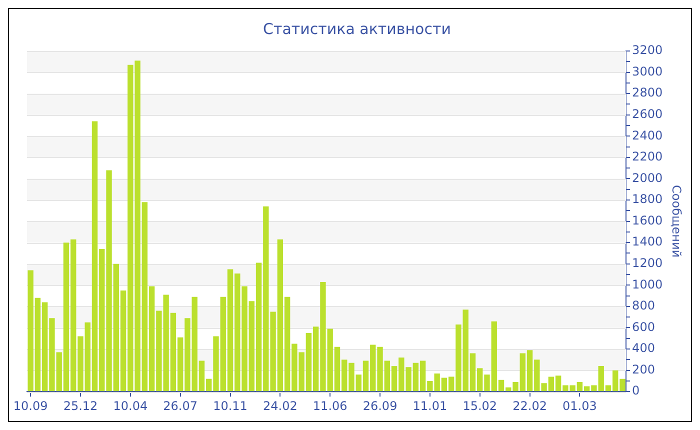 The image size is (700, 430). I want to click on x-tick-label: 26.09, so click(380, 405).